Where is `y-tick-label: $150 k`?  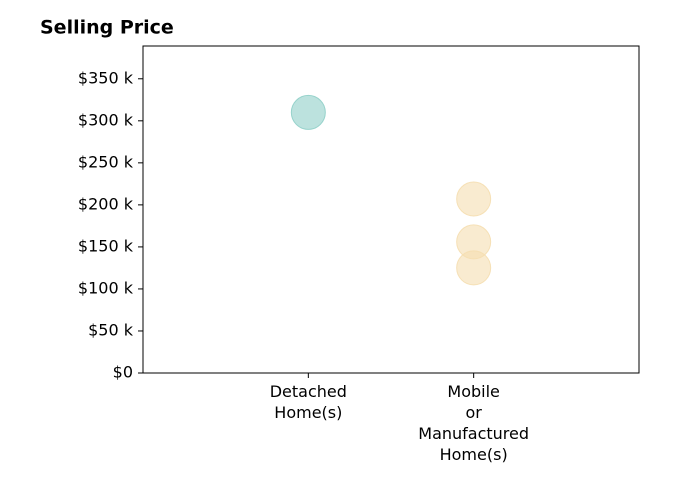 y-tick-label: $150 k is located at coordinates (106, 245).